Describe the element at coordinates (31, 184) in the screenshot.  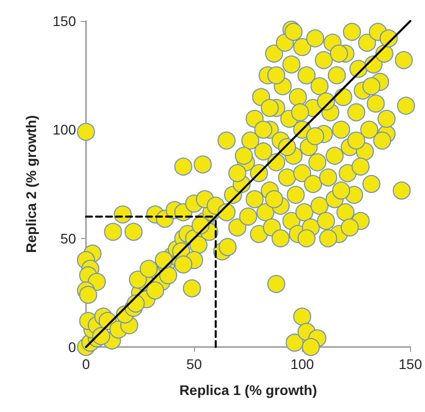
I see `y-axis-title: Replica 2 (% growth)` at that location.